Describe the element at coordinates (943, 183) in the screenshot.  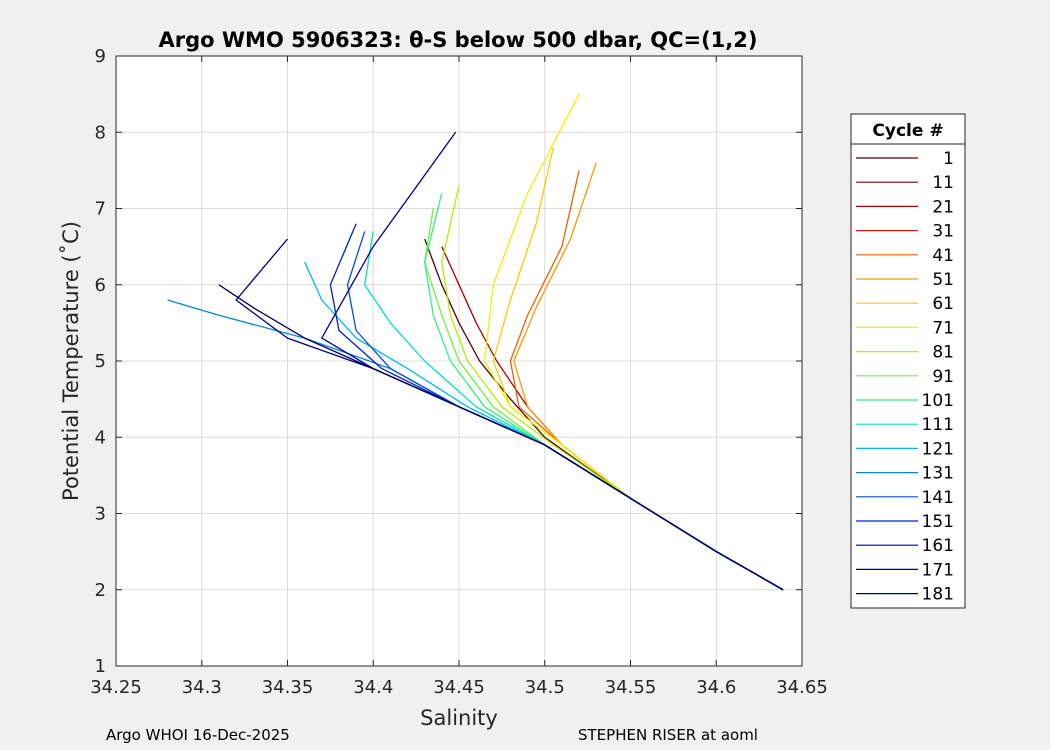
I see `legend-entry-label: 11` at that location.